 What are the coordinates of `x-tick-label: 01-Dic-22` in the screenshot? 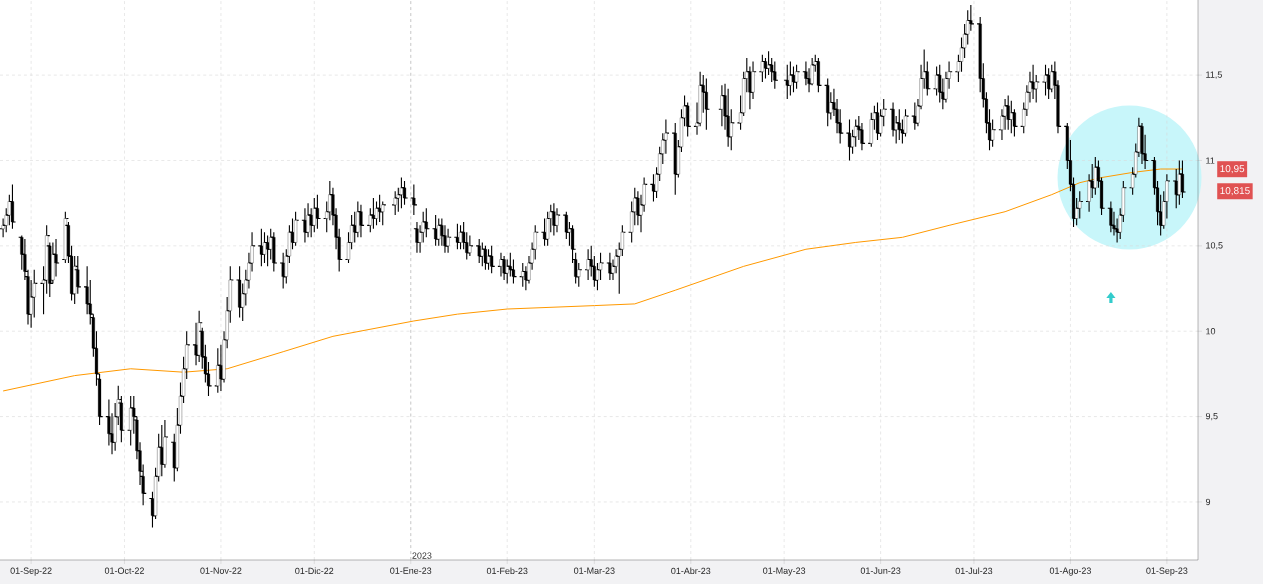 It's located at (314, 571).